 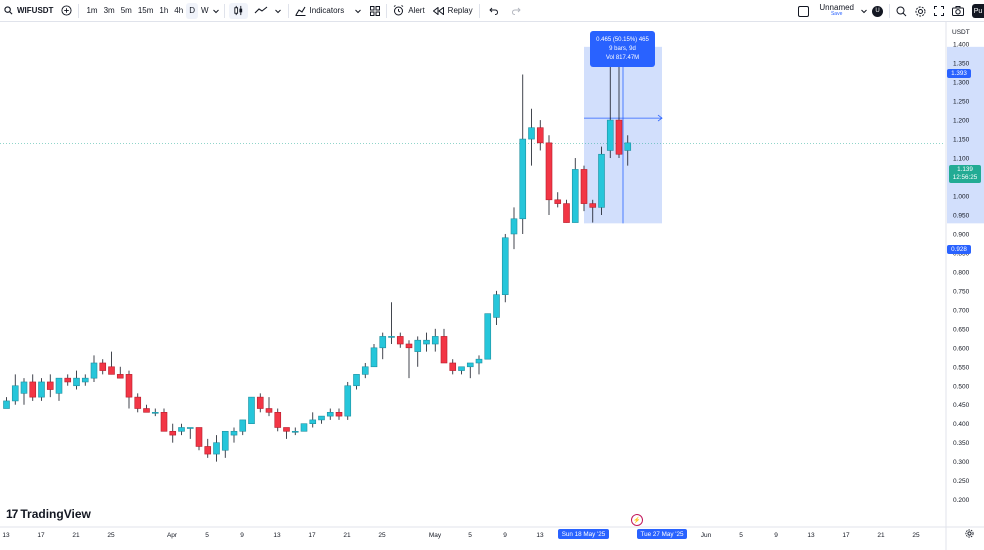 What do you see at coordinates (109, 10) in the screenshot?
I see `interval-3m: 3m` at bounding box center [109, 10].